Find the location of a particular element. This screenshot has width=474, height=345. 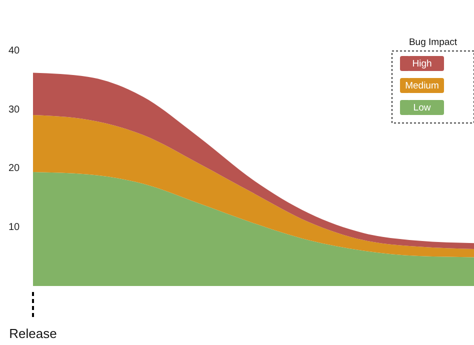

y-tick-label: 20 is located at coordinates (14, 168).